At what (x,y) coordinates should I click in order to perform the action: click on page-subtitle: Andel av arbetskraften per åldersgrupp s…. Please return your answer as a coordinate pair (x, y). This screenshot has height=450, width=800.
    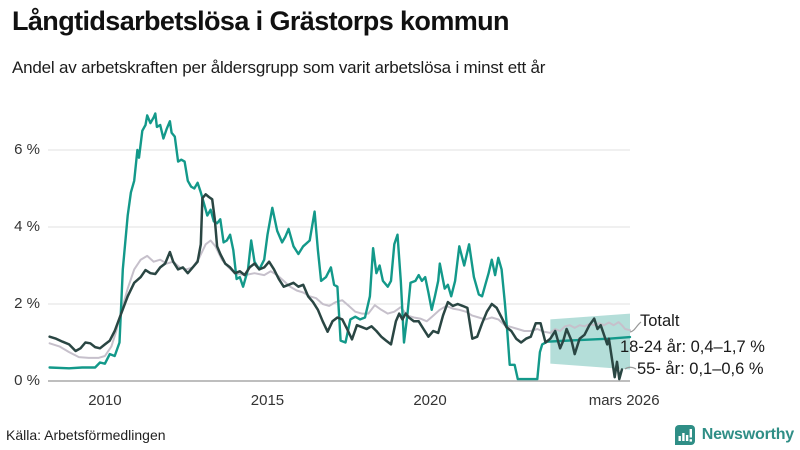
    Looking at the image, I should click on (279, 67).